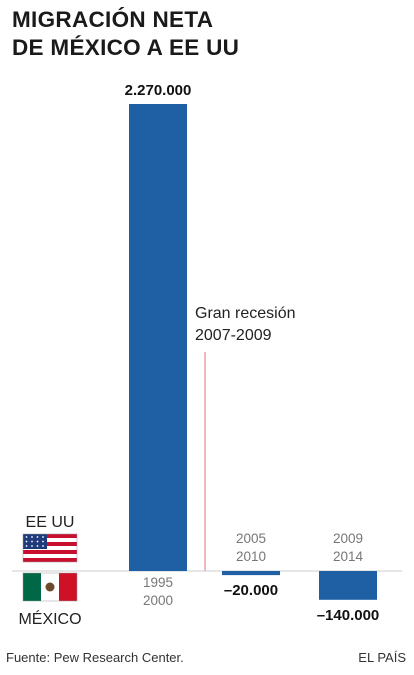 This screenshot has width=414, height=675. Describe the element at coordinates (245, 313) in the screenshot. I see `annotation-line-1: Gran recesión` at that location.